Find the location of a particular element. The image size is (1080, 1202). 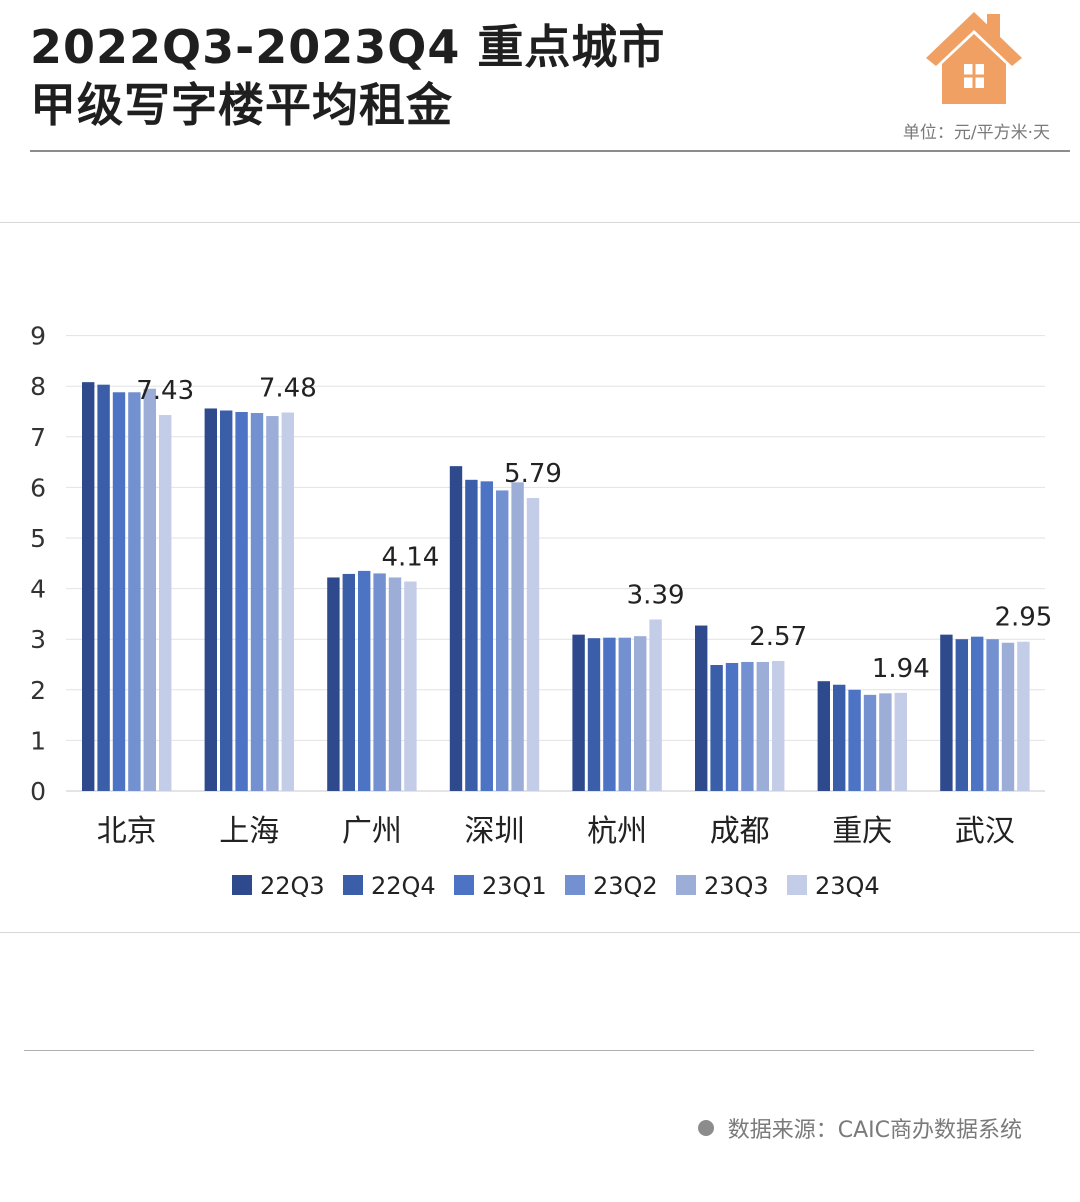

data-label: 7.43 is located at coordinates (165, 391).